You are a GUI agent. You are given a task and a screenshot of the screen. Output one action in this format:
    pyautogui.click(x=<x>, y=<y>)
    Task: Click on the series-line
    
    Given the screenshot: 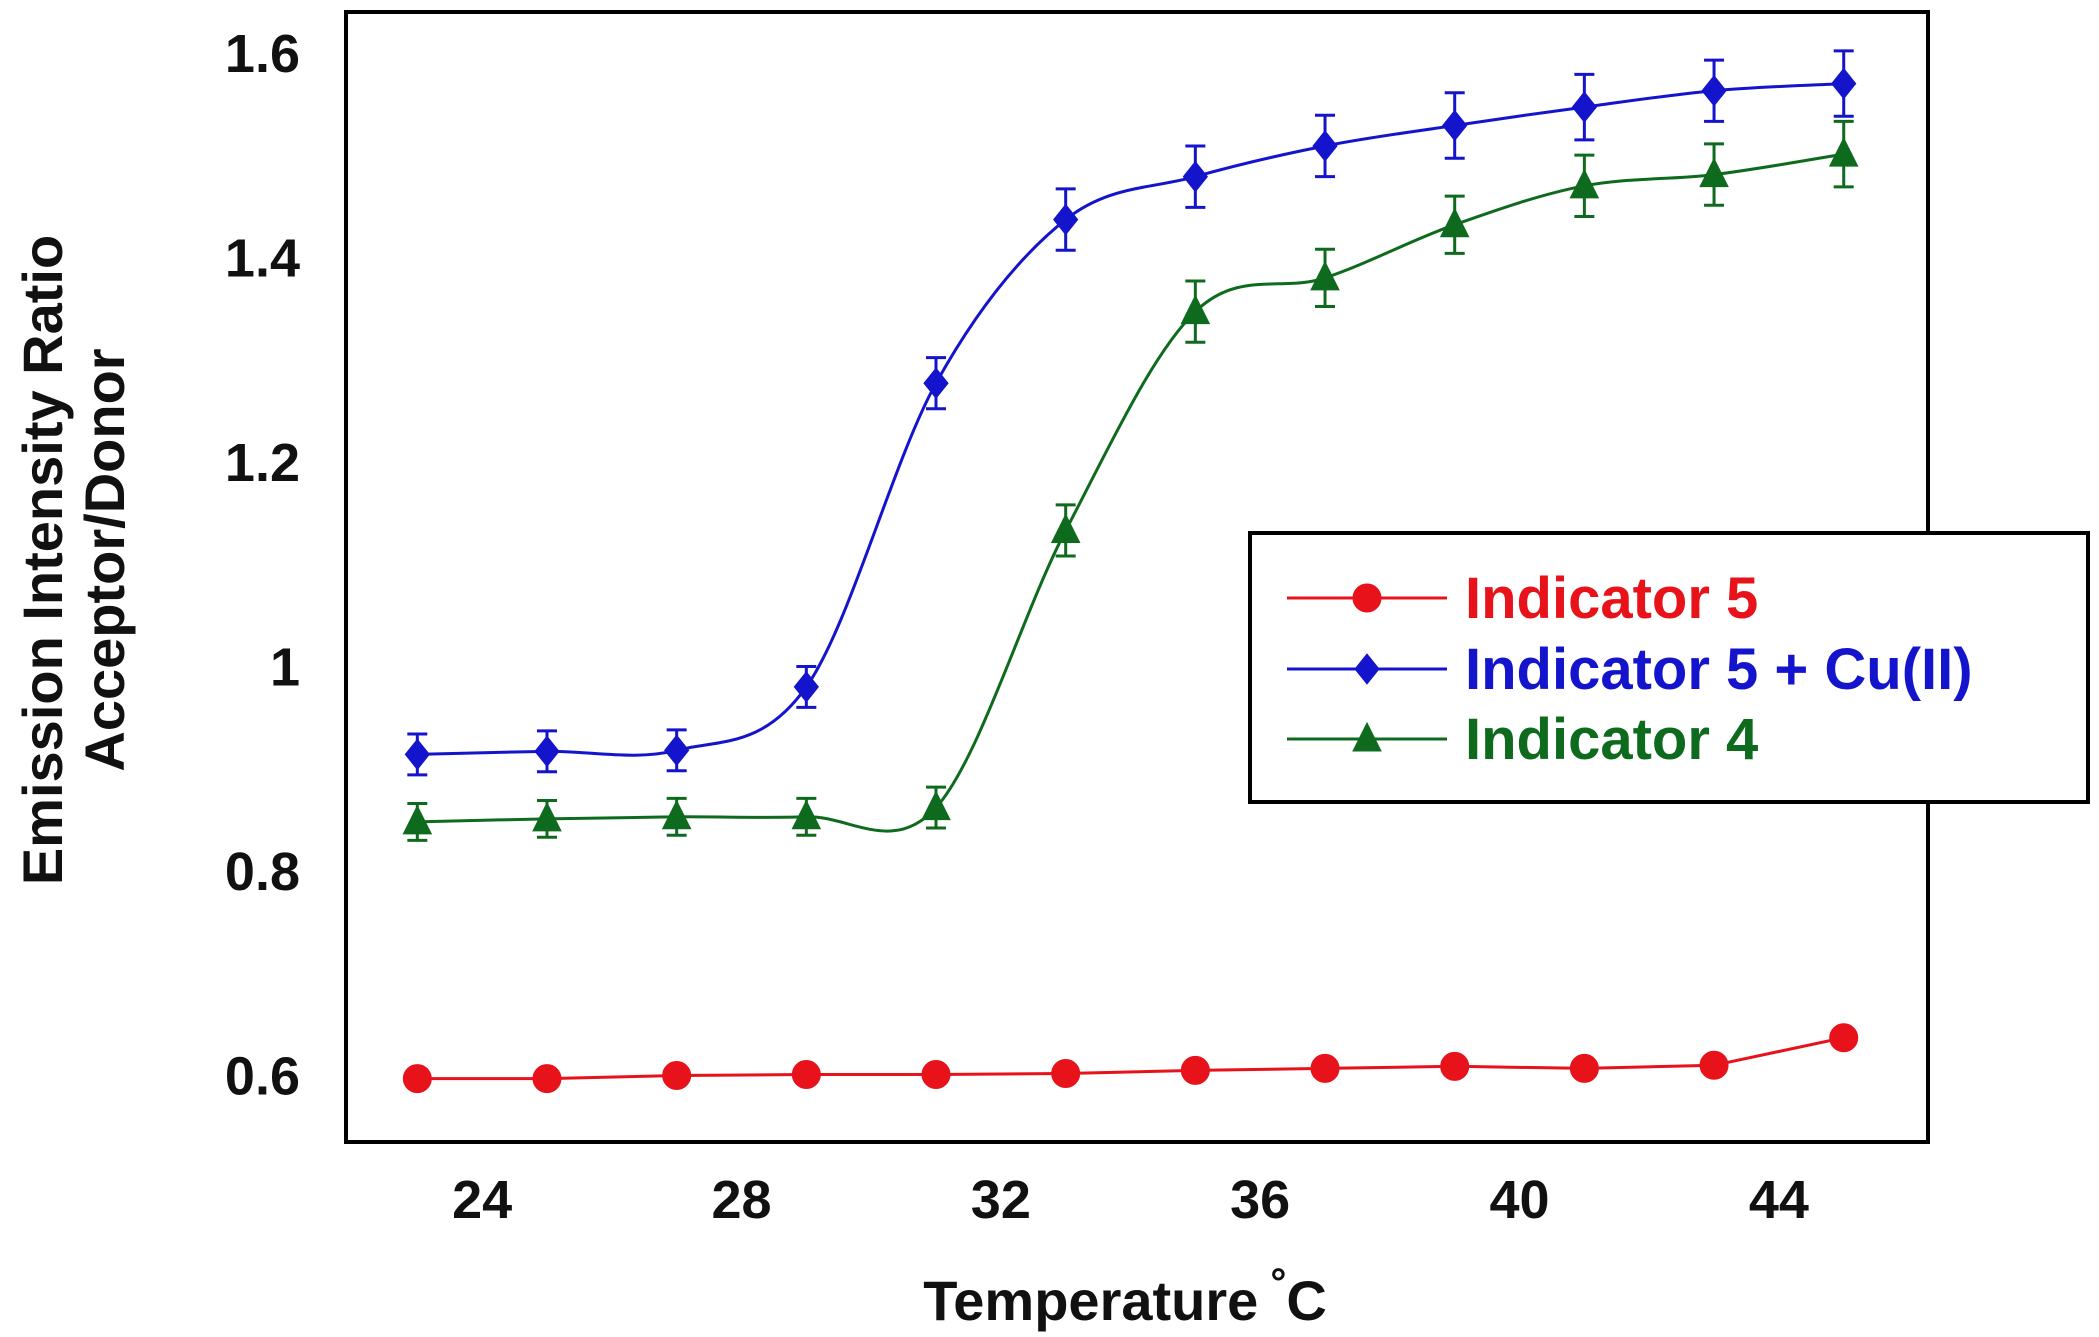 What is the action you would take?
    pyautogui.click(x=1131, y=1058)
    